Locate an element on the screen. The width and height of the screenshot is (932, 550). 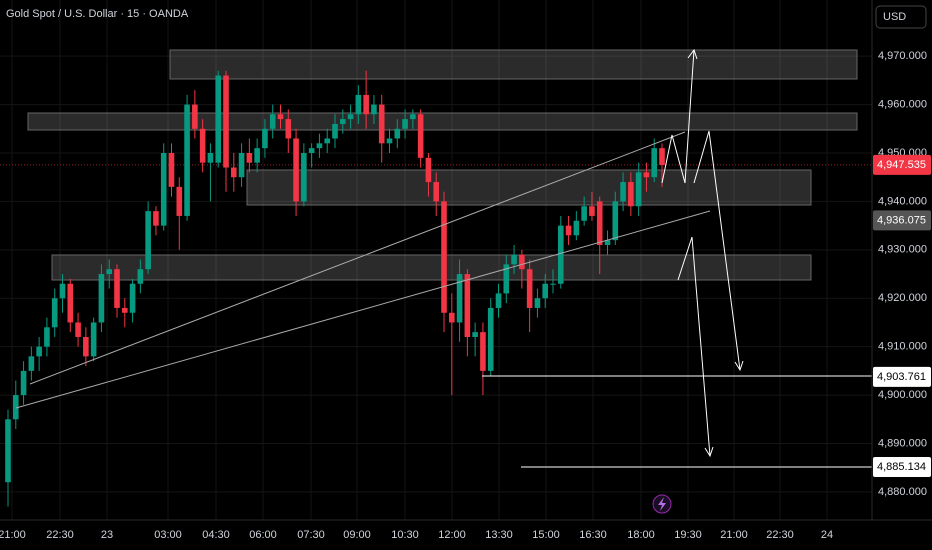
y-tick-label: 4,900.000 is located at coordinates (902, 395).